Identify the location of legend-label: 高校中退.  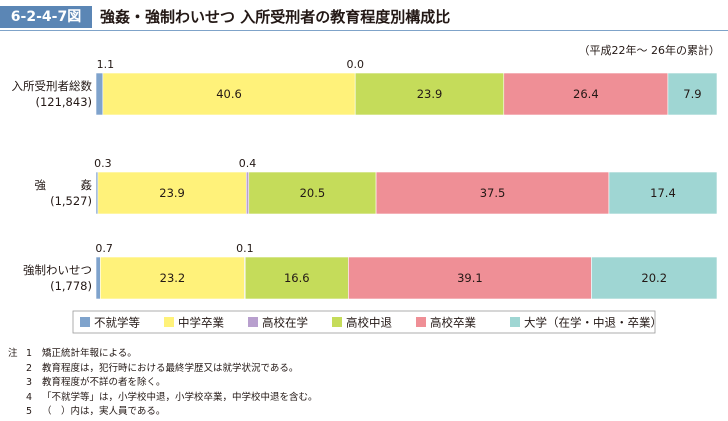
(369, 323).